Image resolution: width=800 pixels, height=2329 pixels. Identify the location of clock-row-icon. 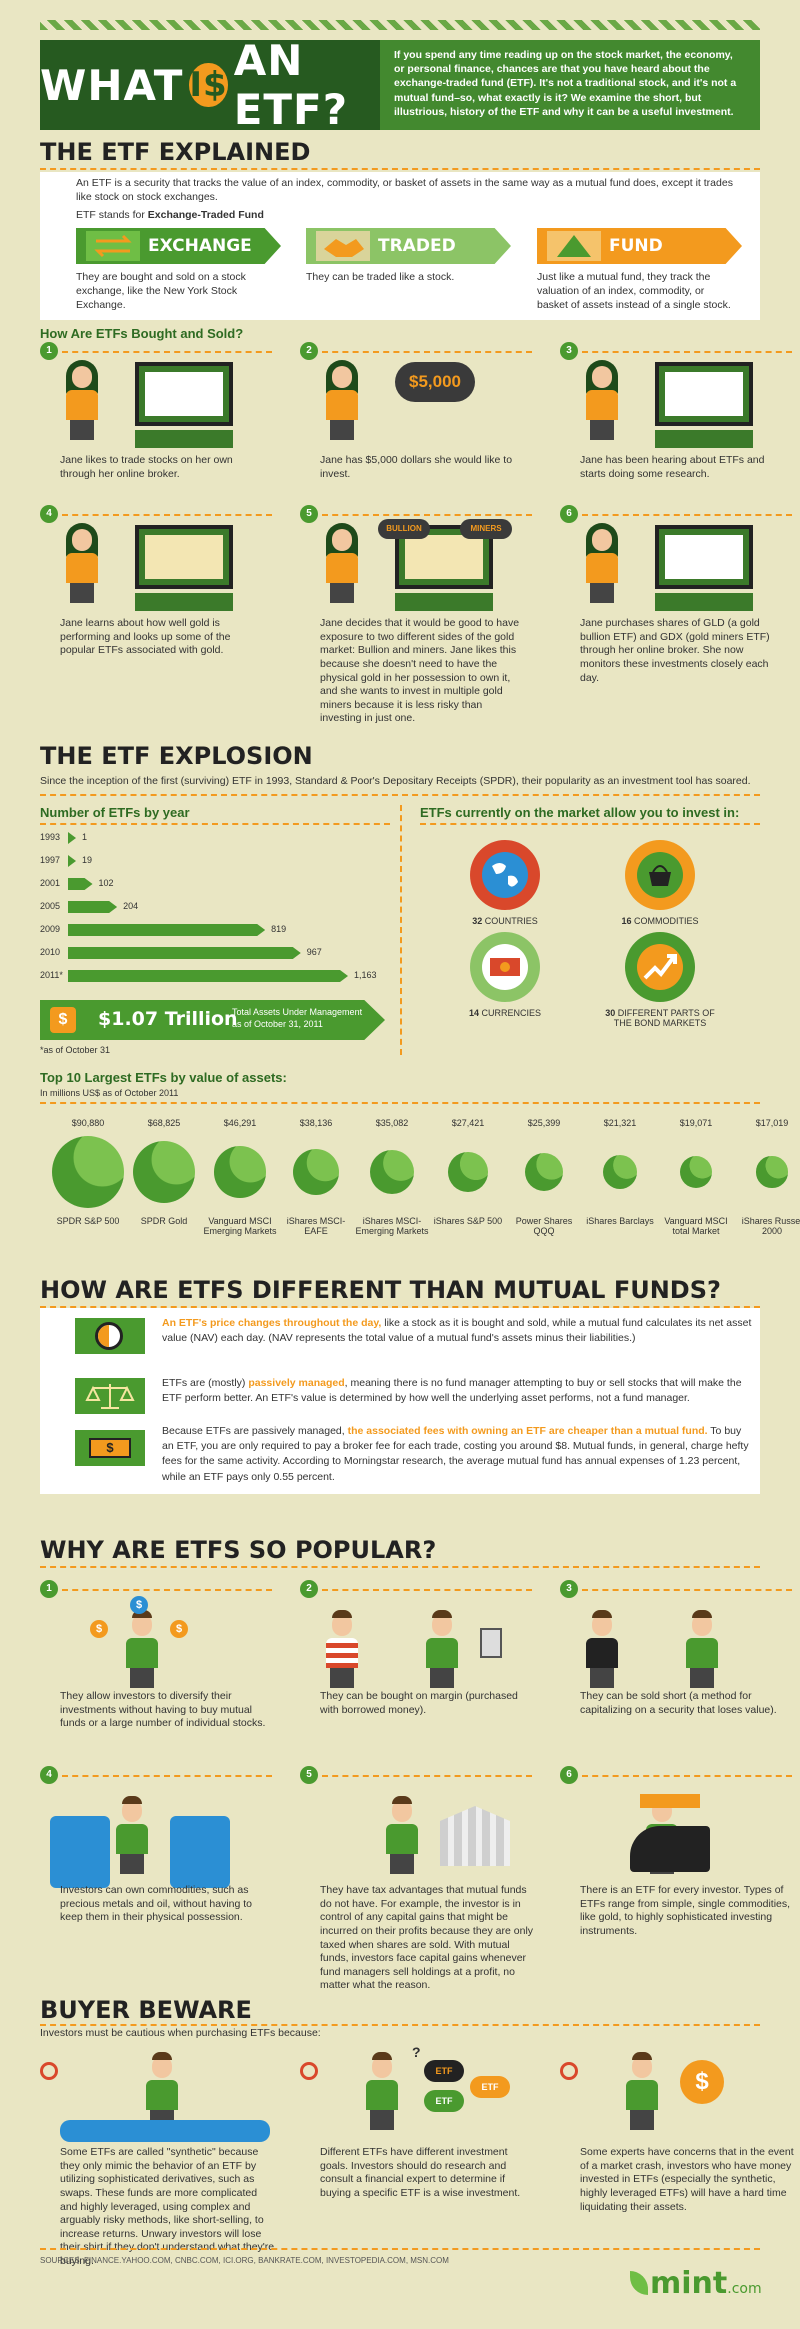
(110, 1336).